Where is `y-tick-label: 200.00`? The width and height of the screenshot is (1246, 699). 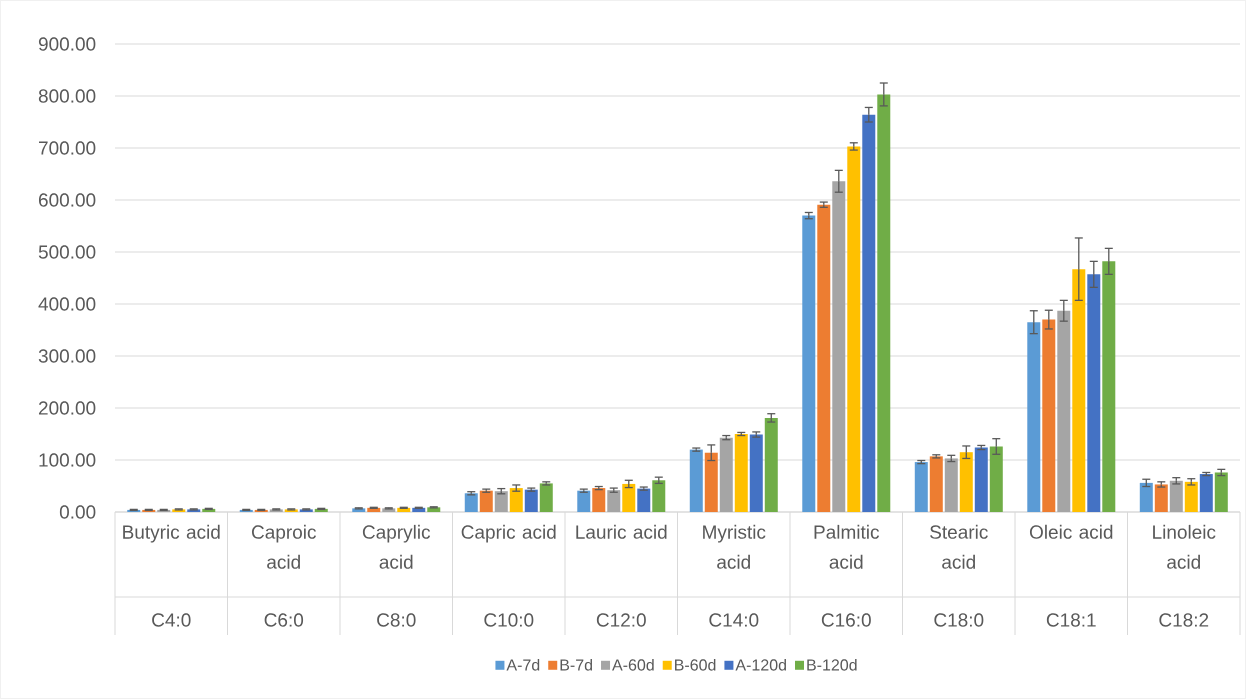
y-tick-label: 200.00 is located at coordinates (67, 408).